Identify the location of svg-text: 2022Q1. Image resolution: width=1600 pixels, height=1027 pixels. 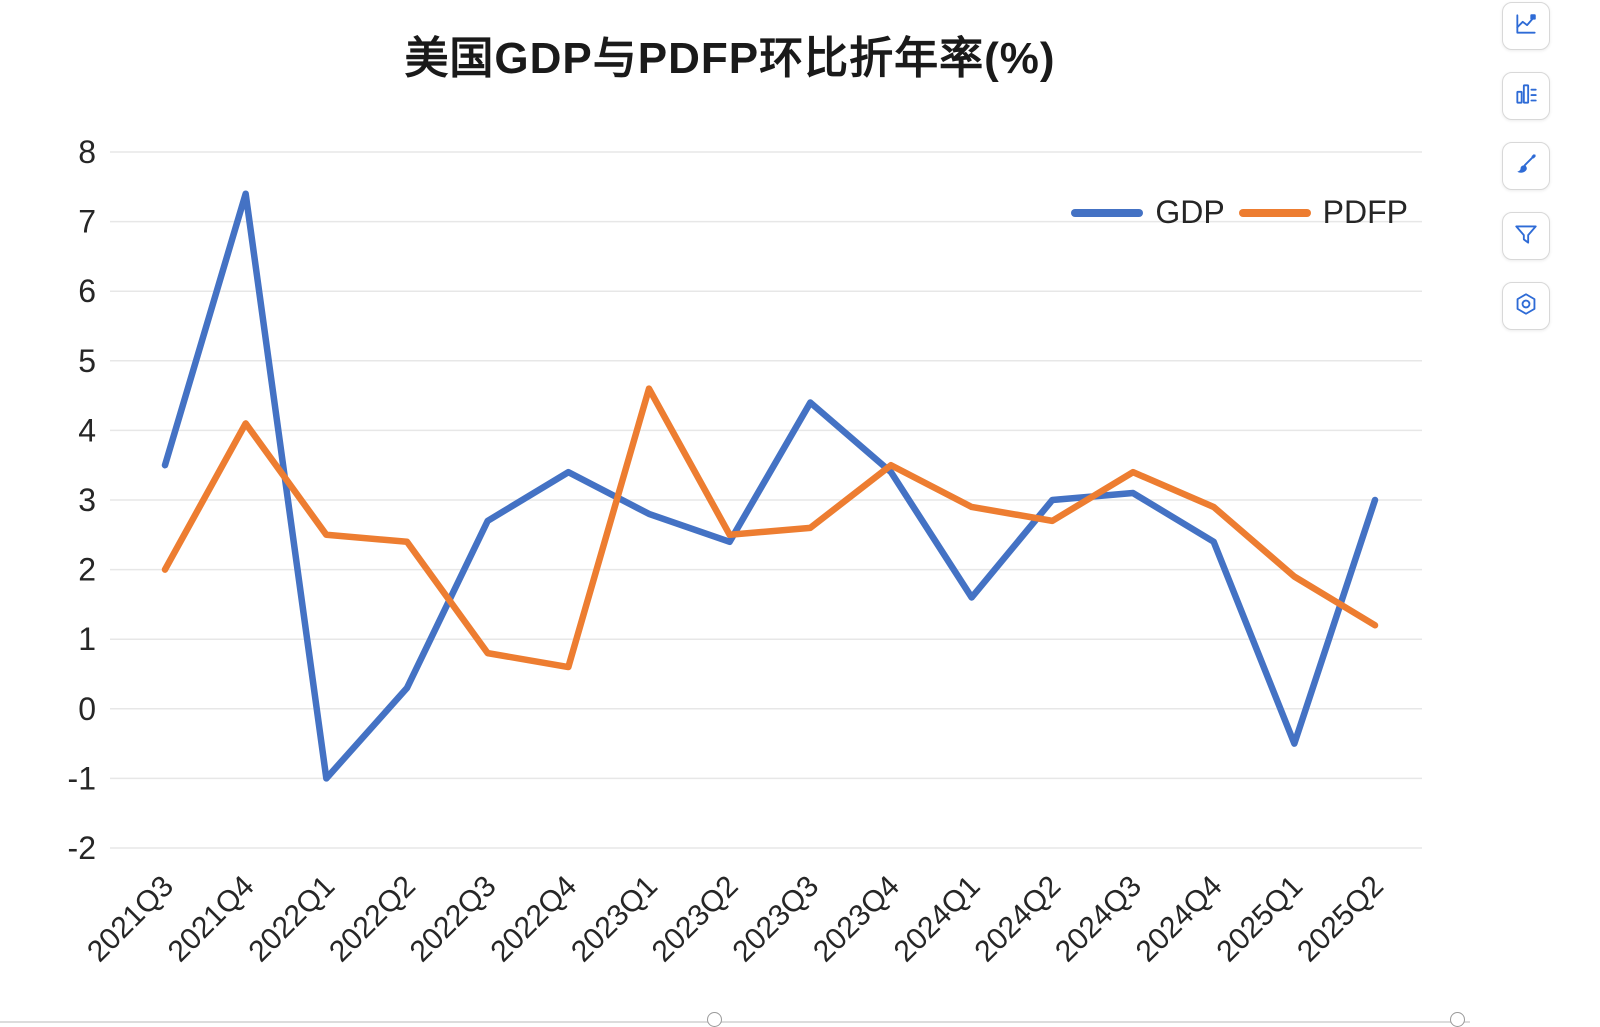
(291, 919).